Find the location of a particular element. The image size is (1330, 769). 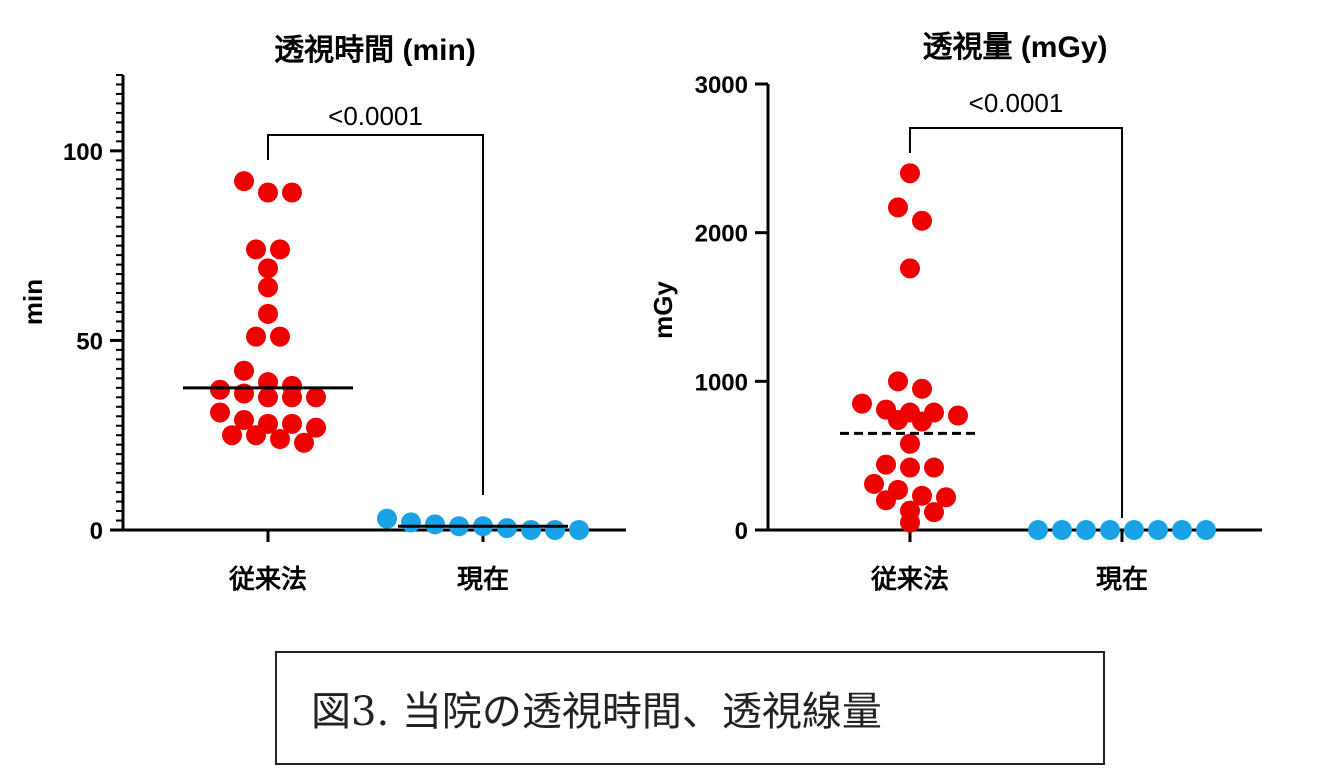

y-tick-label: 100 is located at coordinates (83, 152).